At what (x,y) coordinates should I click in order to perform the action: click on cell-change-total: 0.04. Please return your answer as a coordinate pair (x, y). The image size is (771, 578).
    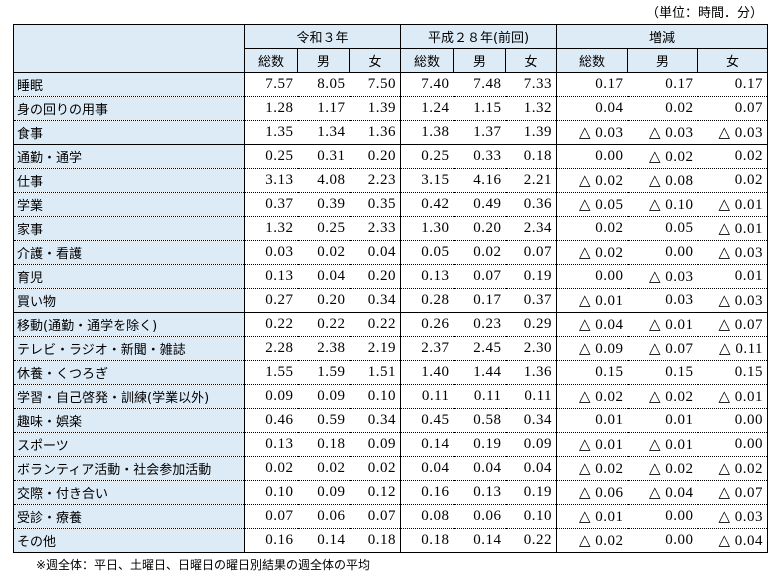
    Looking at the image, I should click on (592, 108).